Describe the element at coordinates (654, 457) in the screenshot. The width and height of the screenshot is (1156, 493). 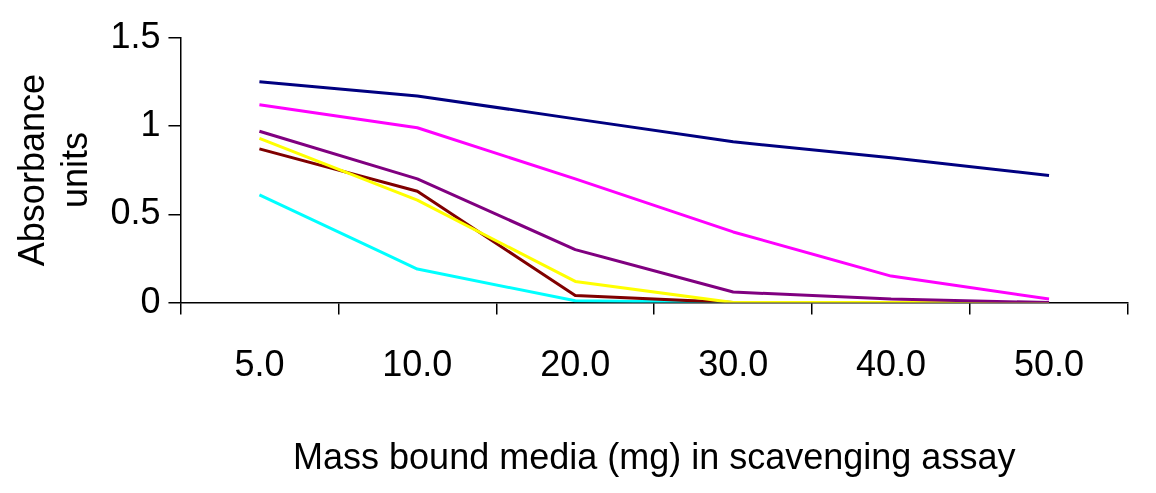
I see `x-axis-title: Mass bound media (mg) in scavenging assay` at that location.